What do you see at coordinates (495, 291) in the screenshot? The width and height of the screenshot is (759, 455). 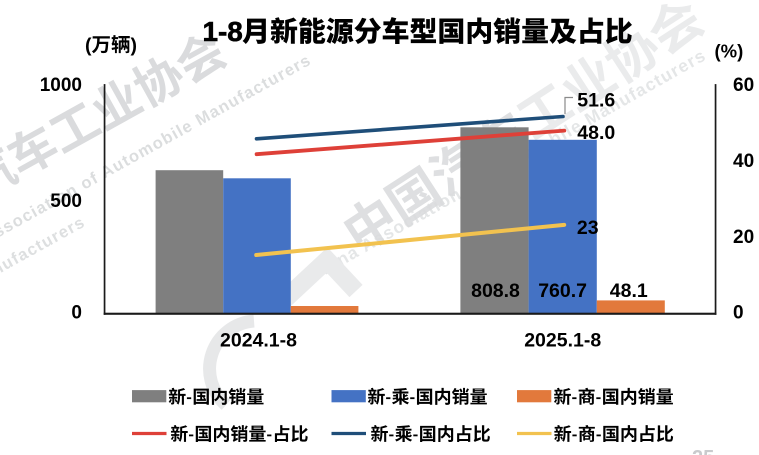 I see `svg-text: 808.8` at bounding box center [495, 291].